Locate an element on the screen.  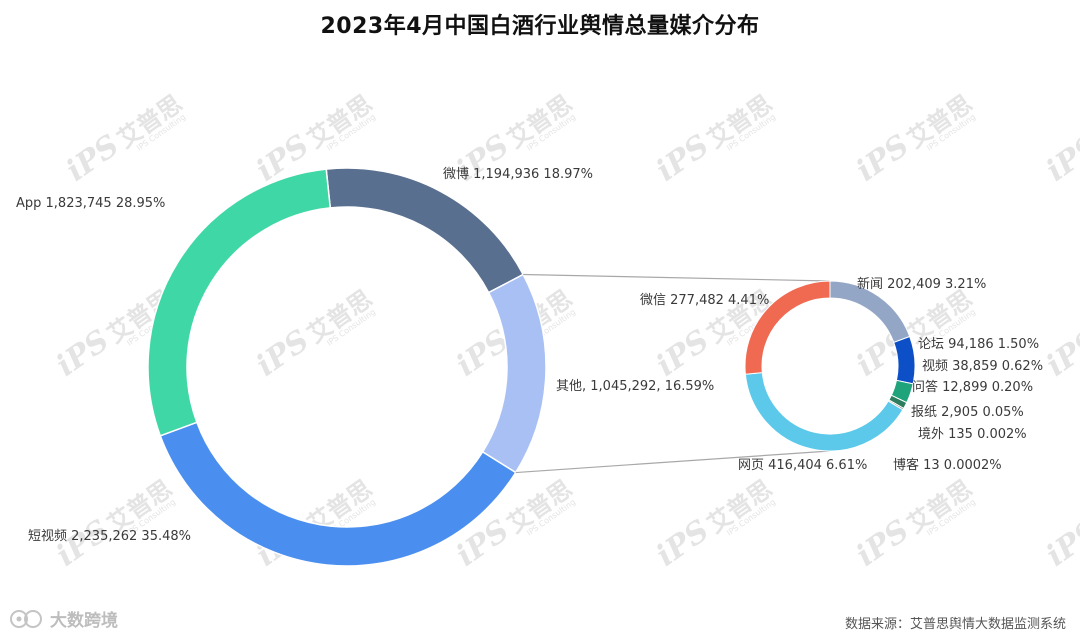
label-short-video: 短视频 2,235,262 35.48% is located at coordinates (109, 536).